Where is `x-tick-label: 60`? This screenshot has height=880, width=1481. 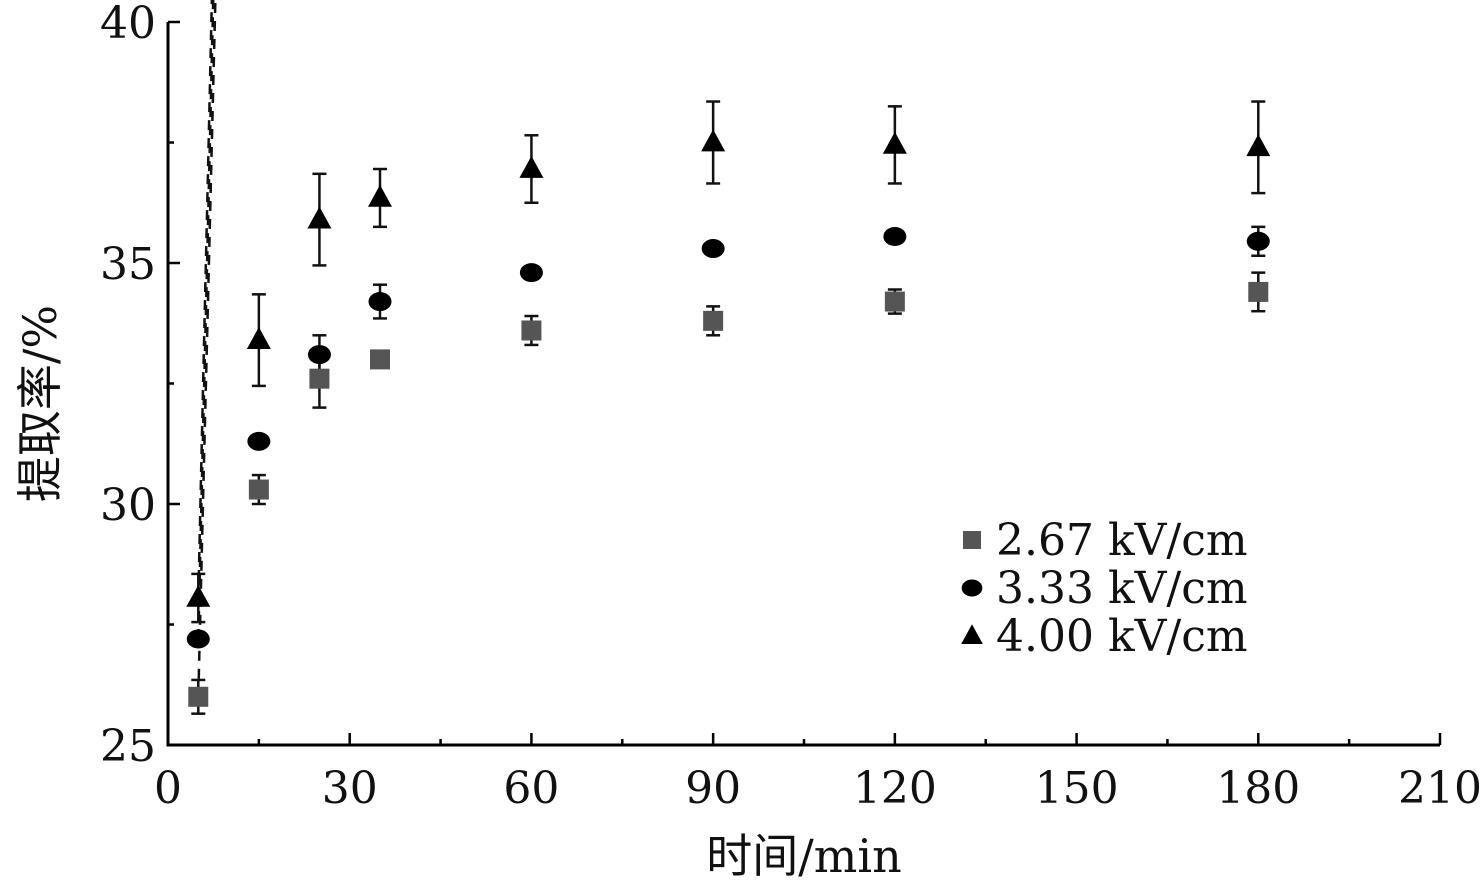 x-tick-label: 60 is located at coordinates (531, 788).